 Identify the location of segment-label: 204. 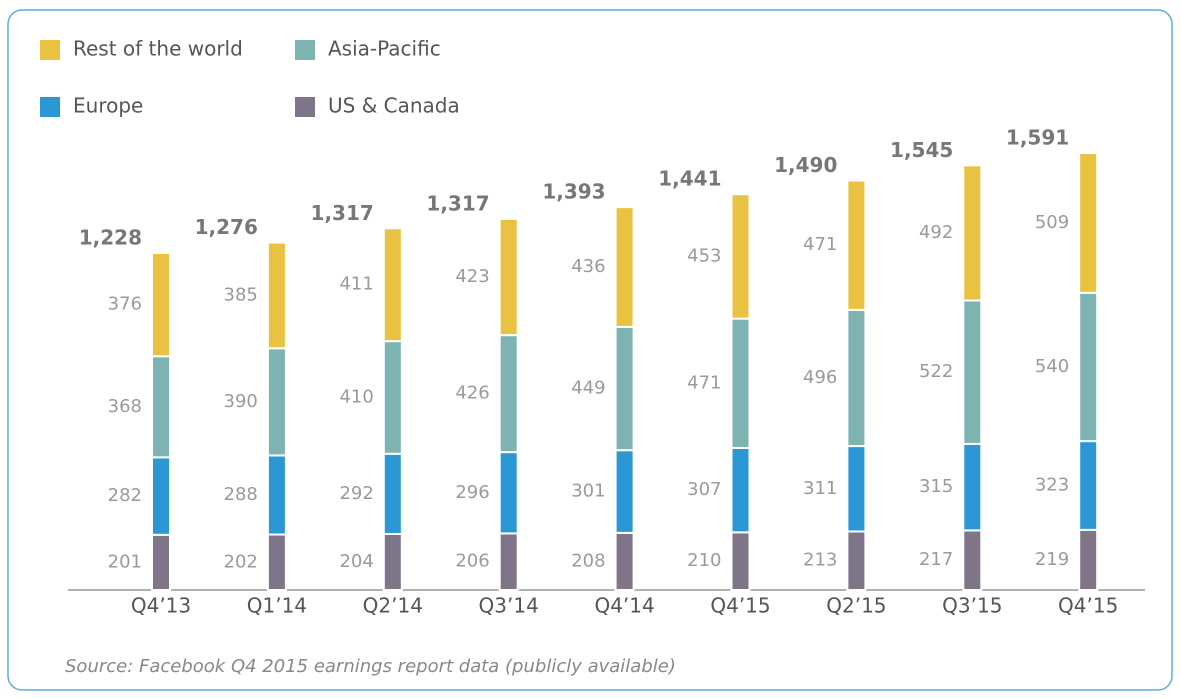
(356, 561).